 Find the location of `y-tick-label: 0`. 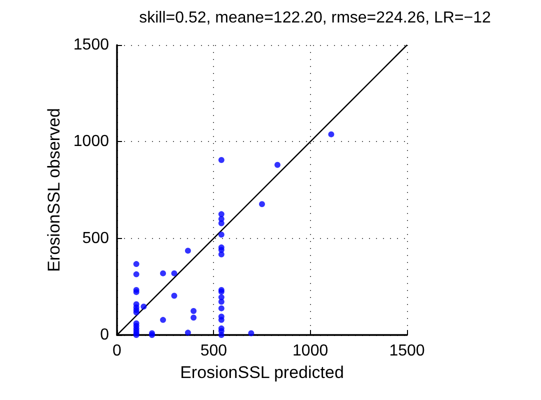

y-tick-label: 0 is located at coordinates (105, 335).